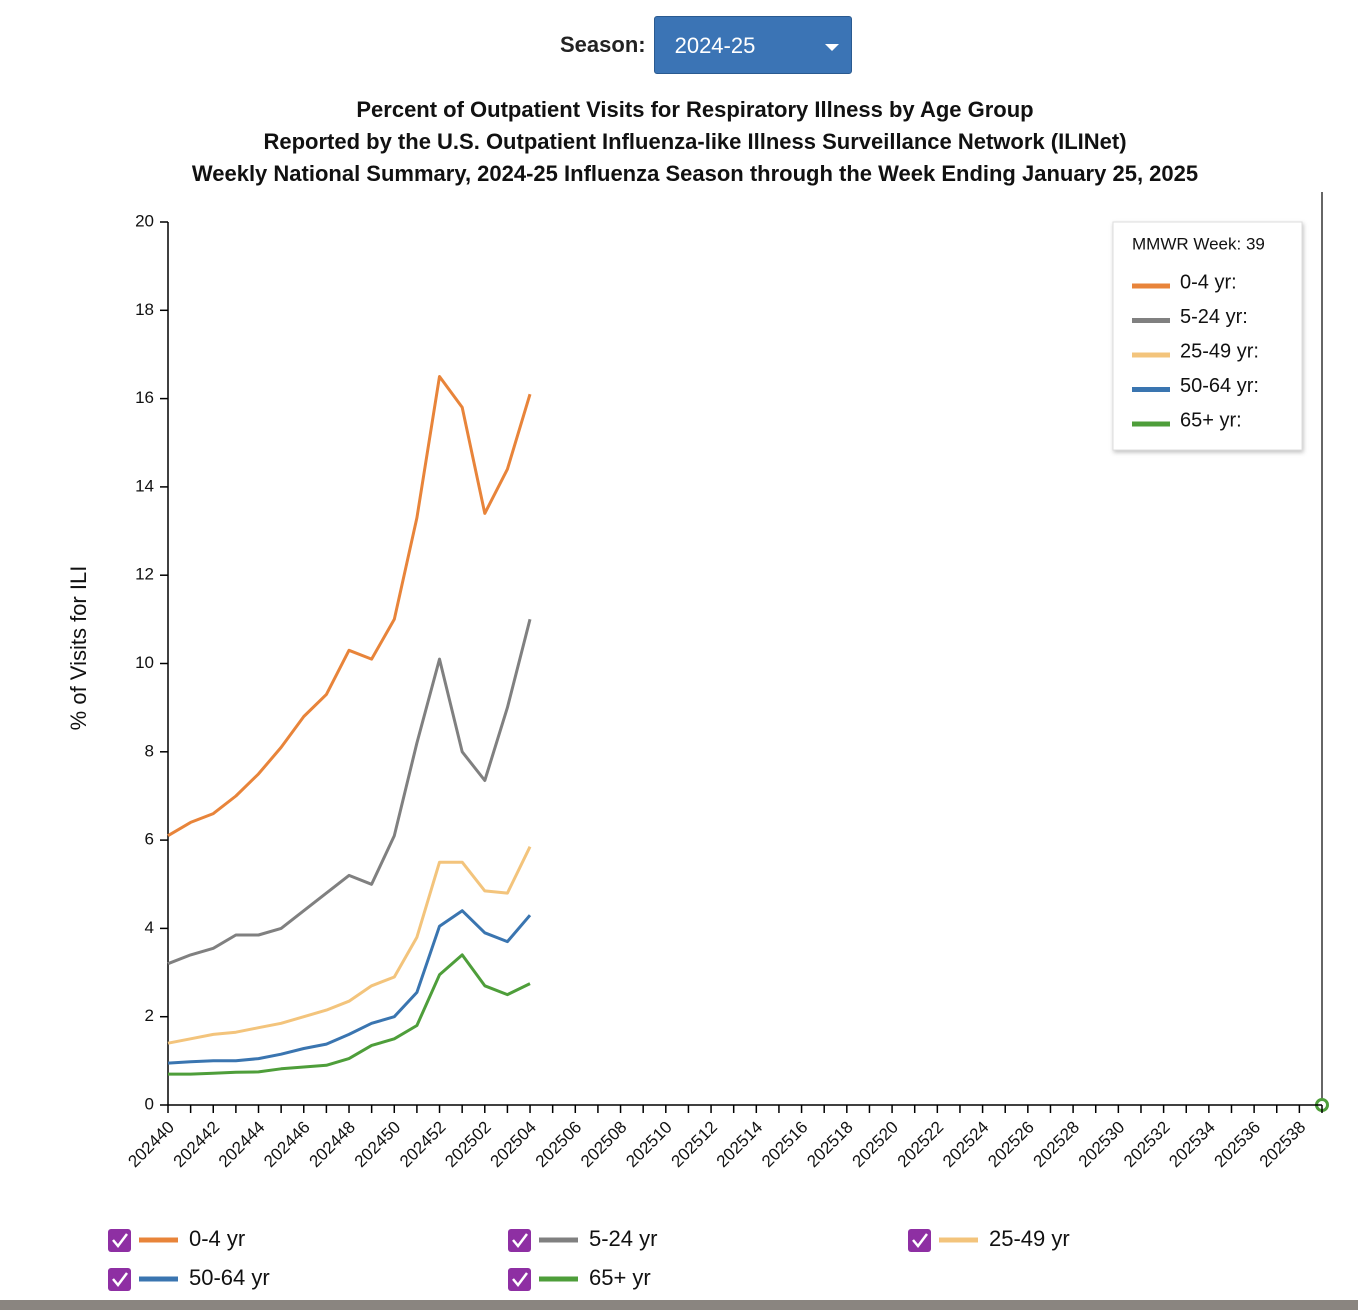  I want to click on season-selector: Season: 2024-25, so click(706, 45).